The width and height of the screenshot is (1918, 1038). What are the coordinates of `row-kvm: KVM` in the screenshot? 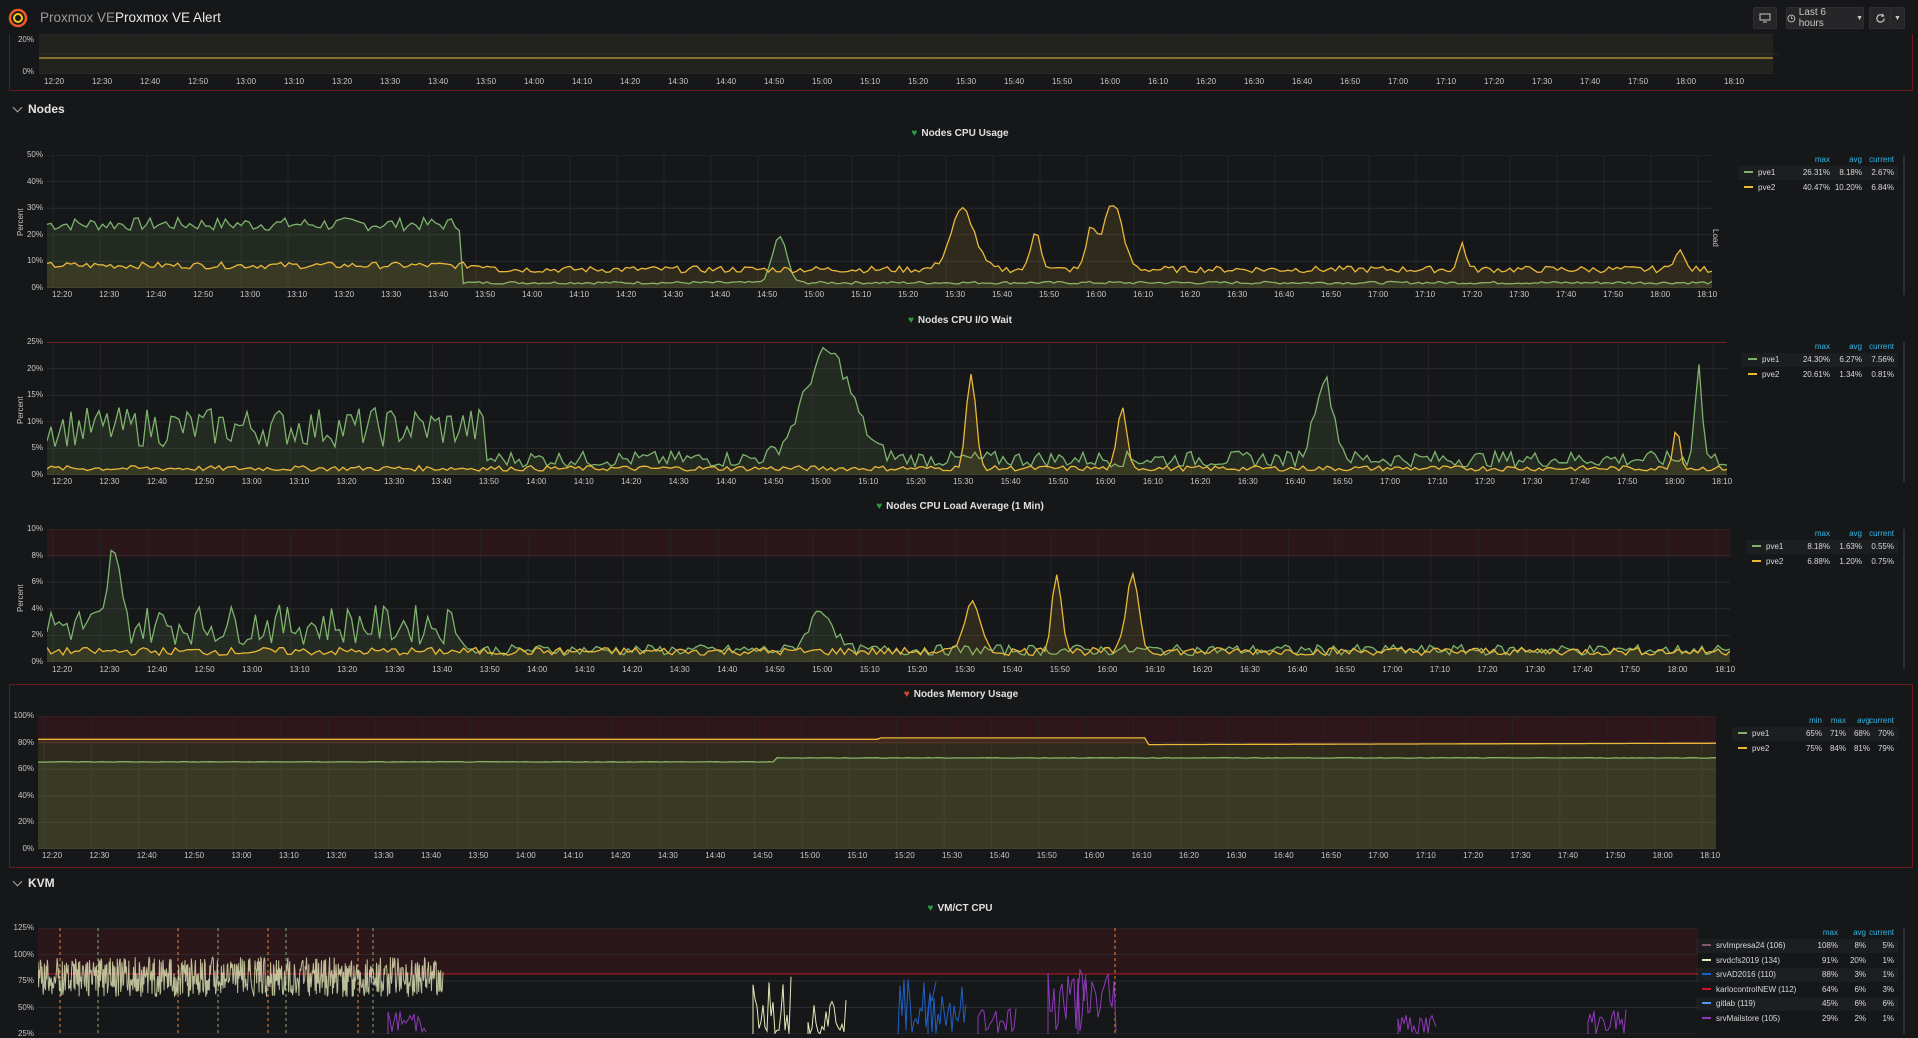 It's located at (33, 883).